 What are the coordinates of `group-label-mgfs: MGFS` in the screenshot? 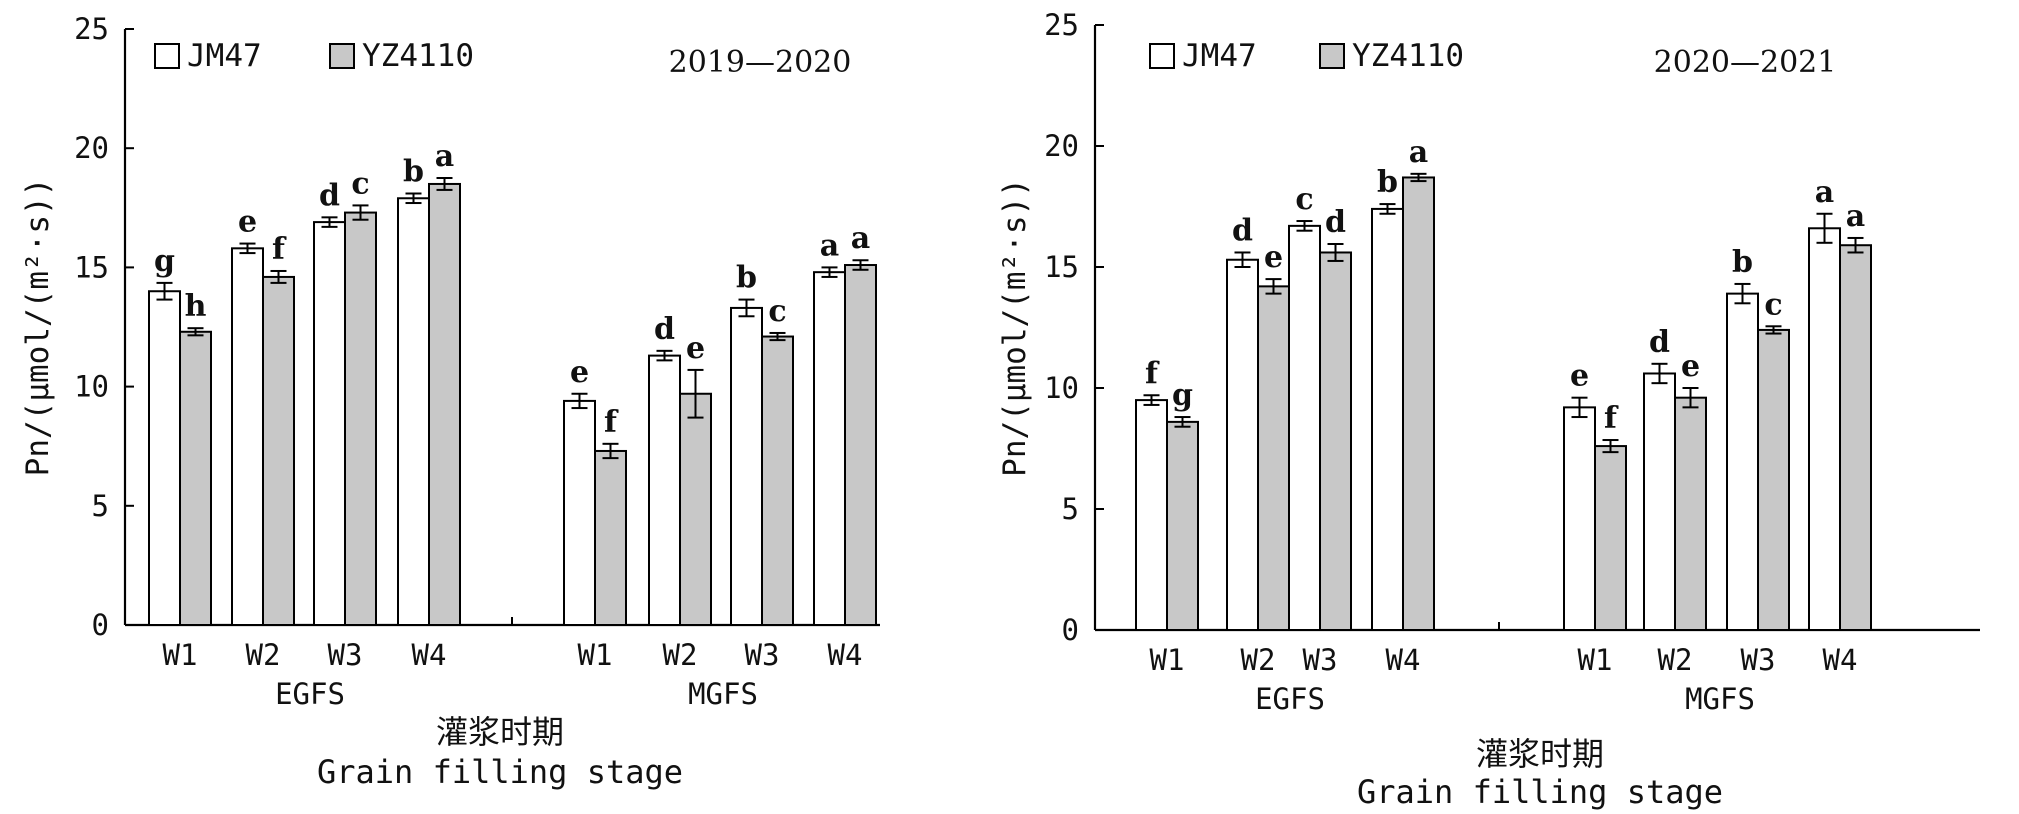 It's located at (723, 694).